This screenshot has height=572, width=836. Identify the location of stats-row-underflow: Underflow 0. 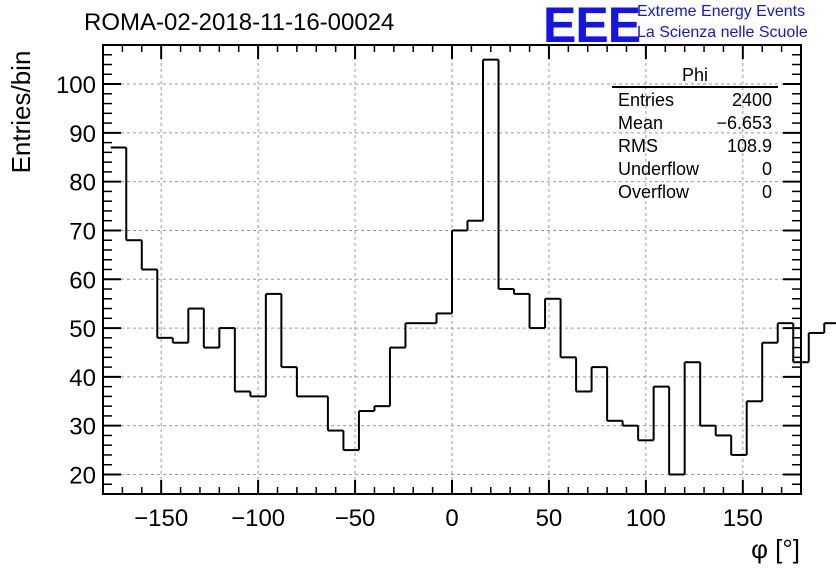
(695, 169).